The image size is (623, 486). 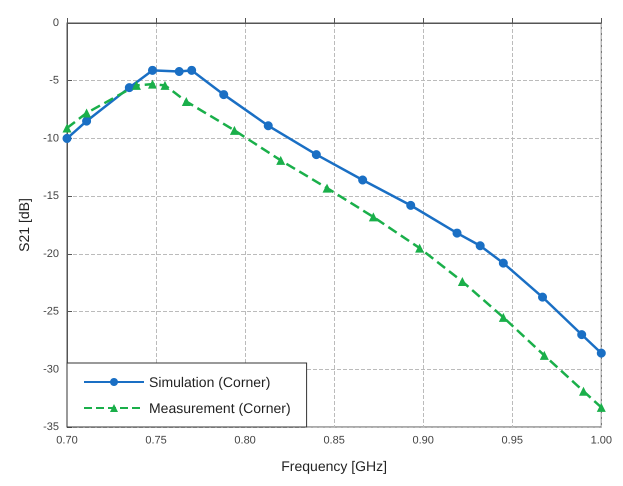 I want to click on legend-label: Measurement (Corner), so click(x=220, y=408).